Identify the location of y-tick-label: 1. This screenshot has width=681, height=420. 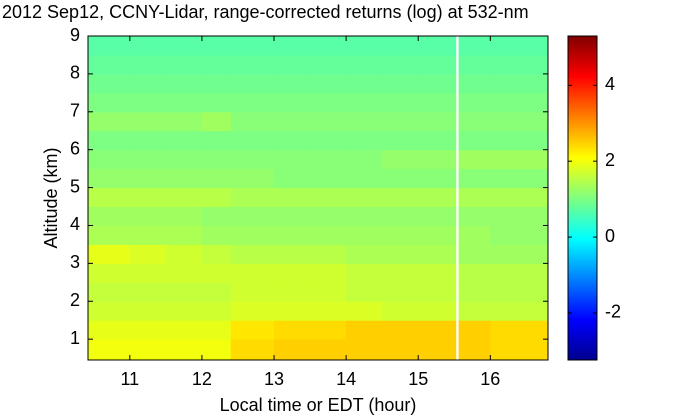
(75, 338).